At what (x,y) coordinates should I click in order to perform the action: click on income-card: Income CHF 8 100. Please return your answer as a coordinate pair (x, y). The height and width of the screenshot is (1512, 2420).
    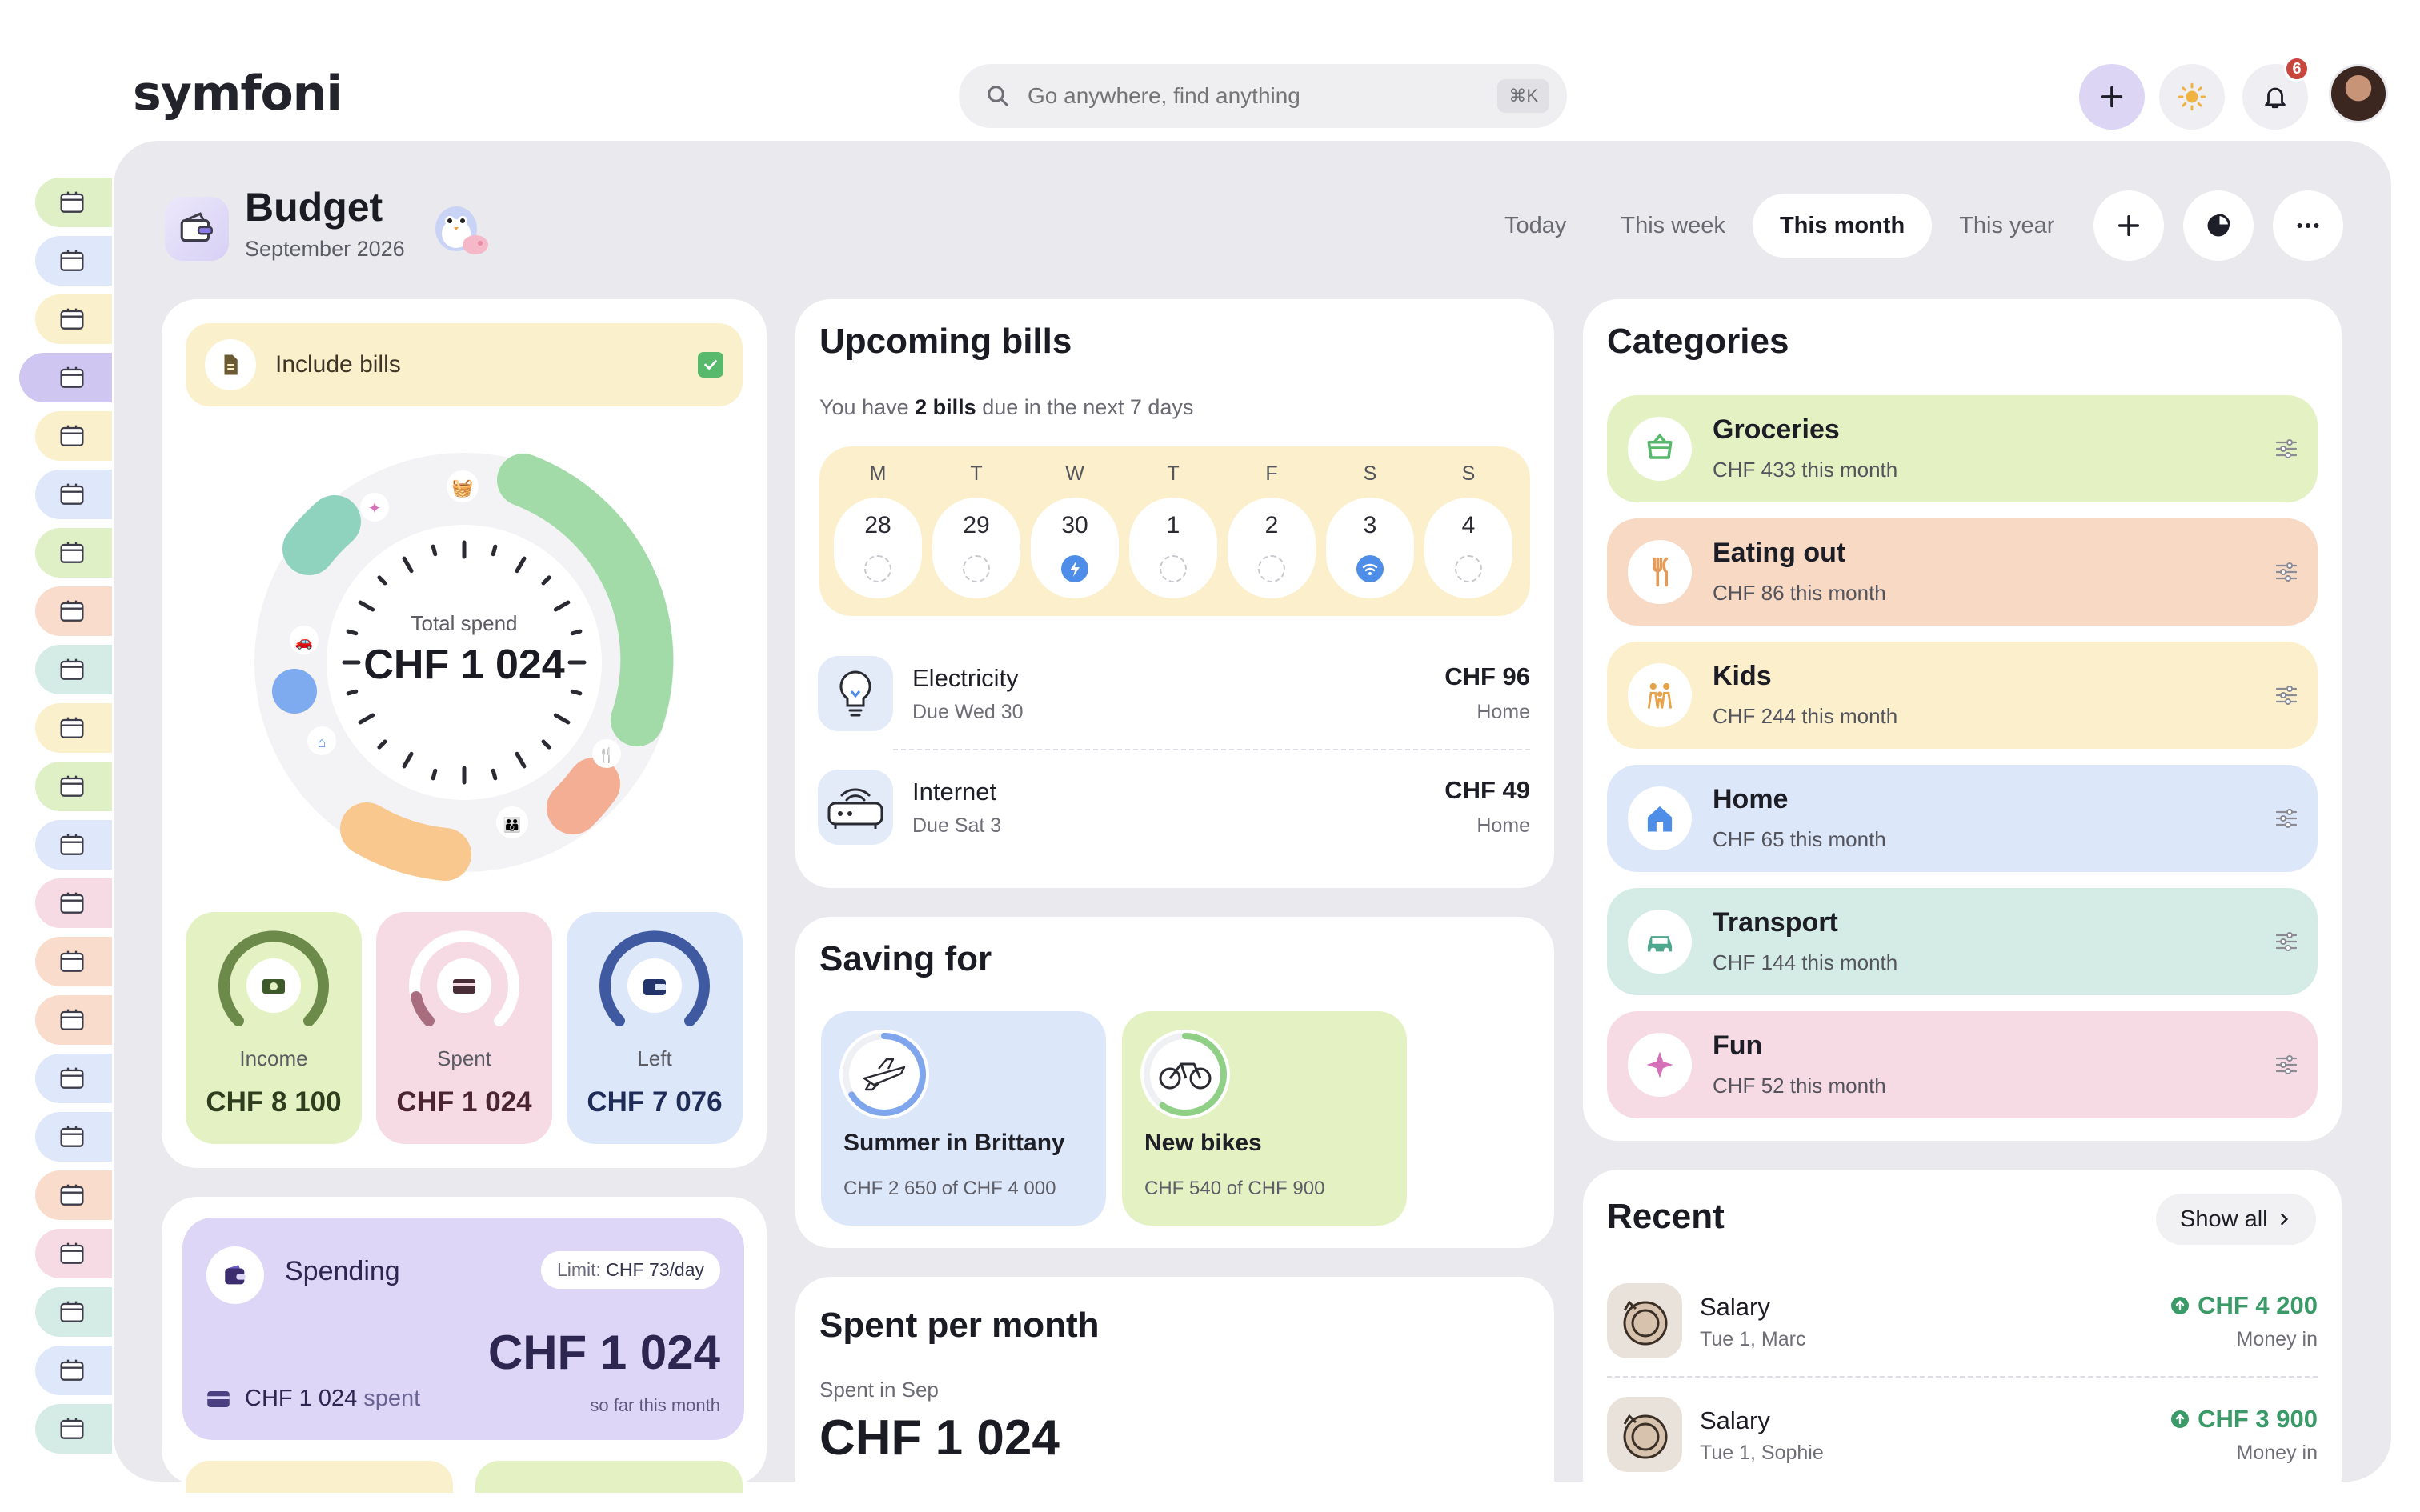
    Looking at the image, I should click on (274, 1028).